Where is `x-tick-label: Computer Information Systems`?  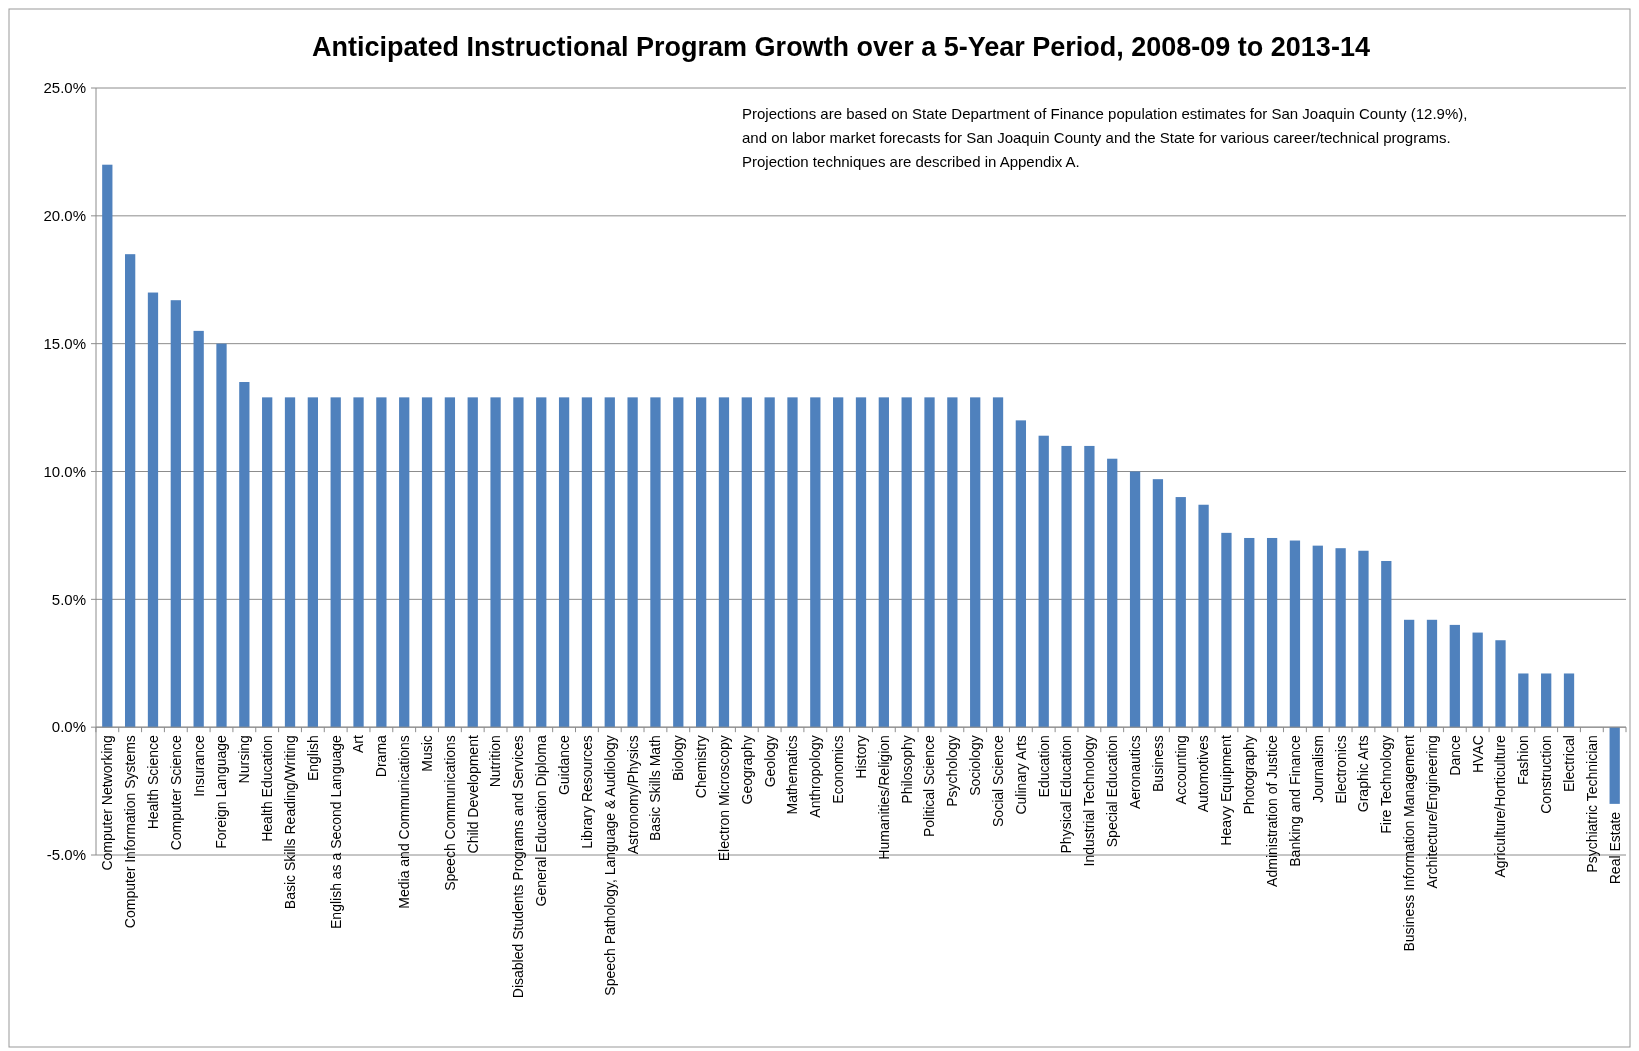
x-tick-label: Computer Information Systems is located at coordinates (130, 832).